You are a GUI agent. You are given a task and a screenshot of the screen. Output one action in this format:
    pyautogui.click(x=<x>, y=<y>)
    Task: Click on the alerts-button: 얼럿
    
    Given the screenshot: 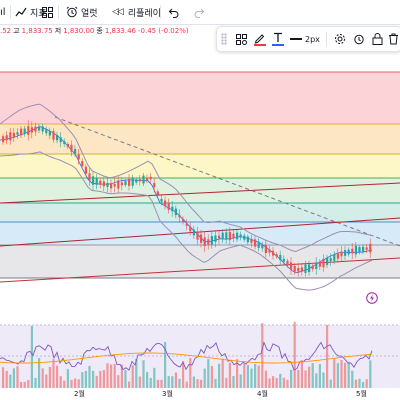 What is the action you would take?
    pyautogui.click(x=82, y=12)
    